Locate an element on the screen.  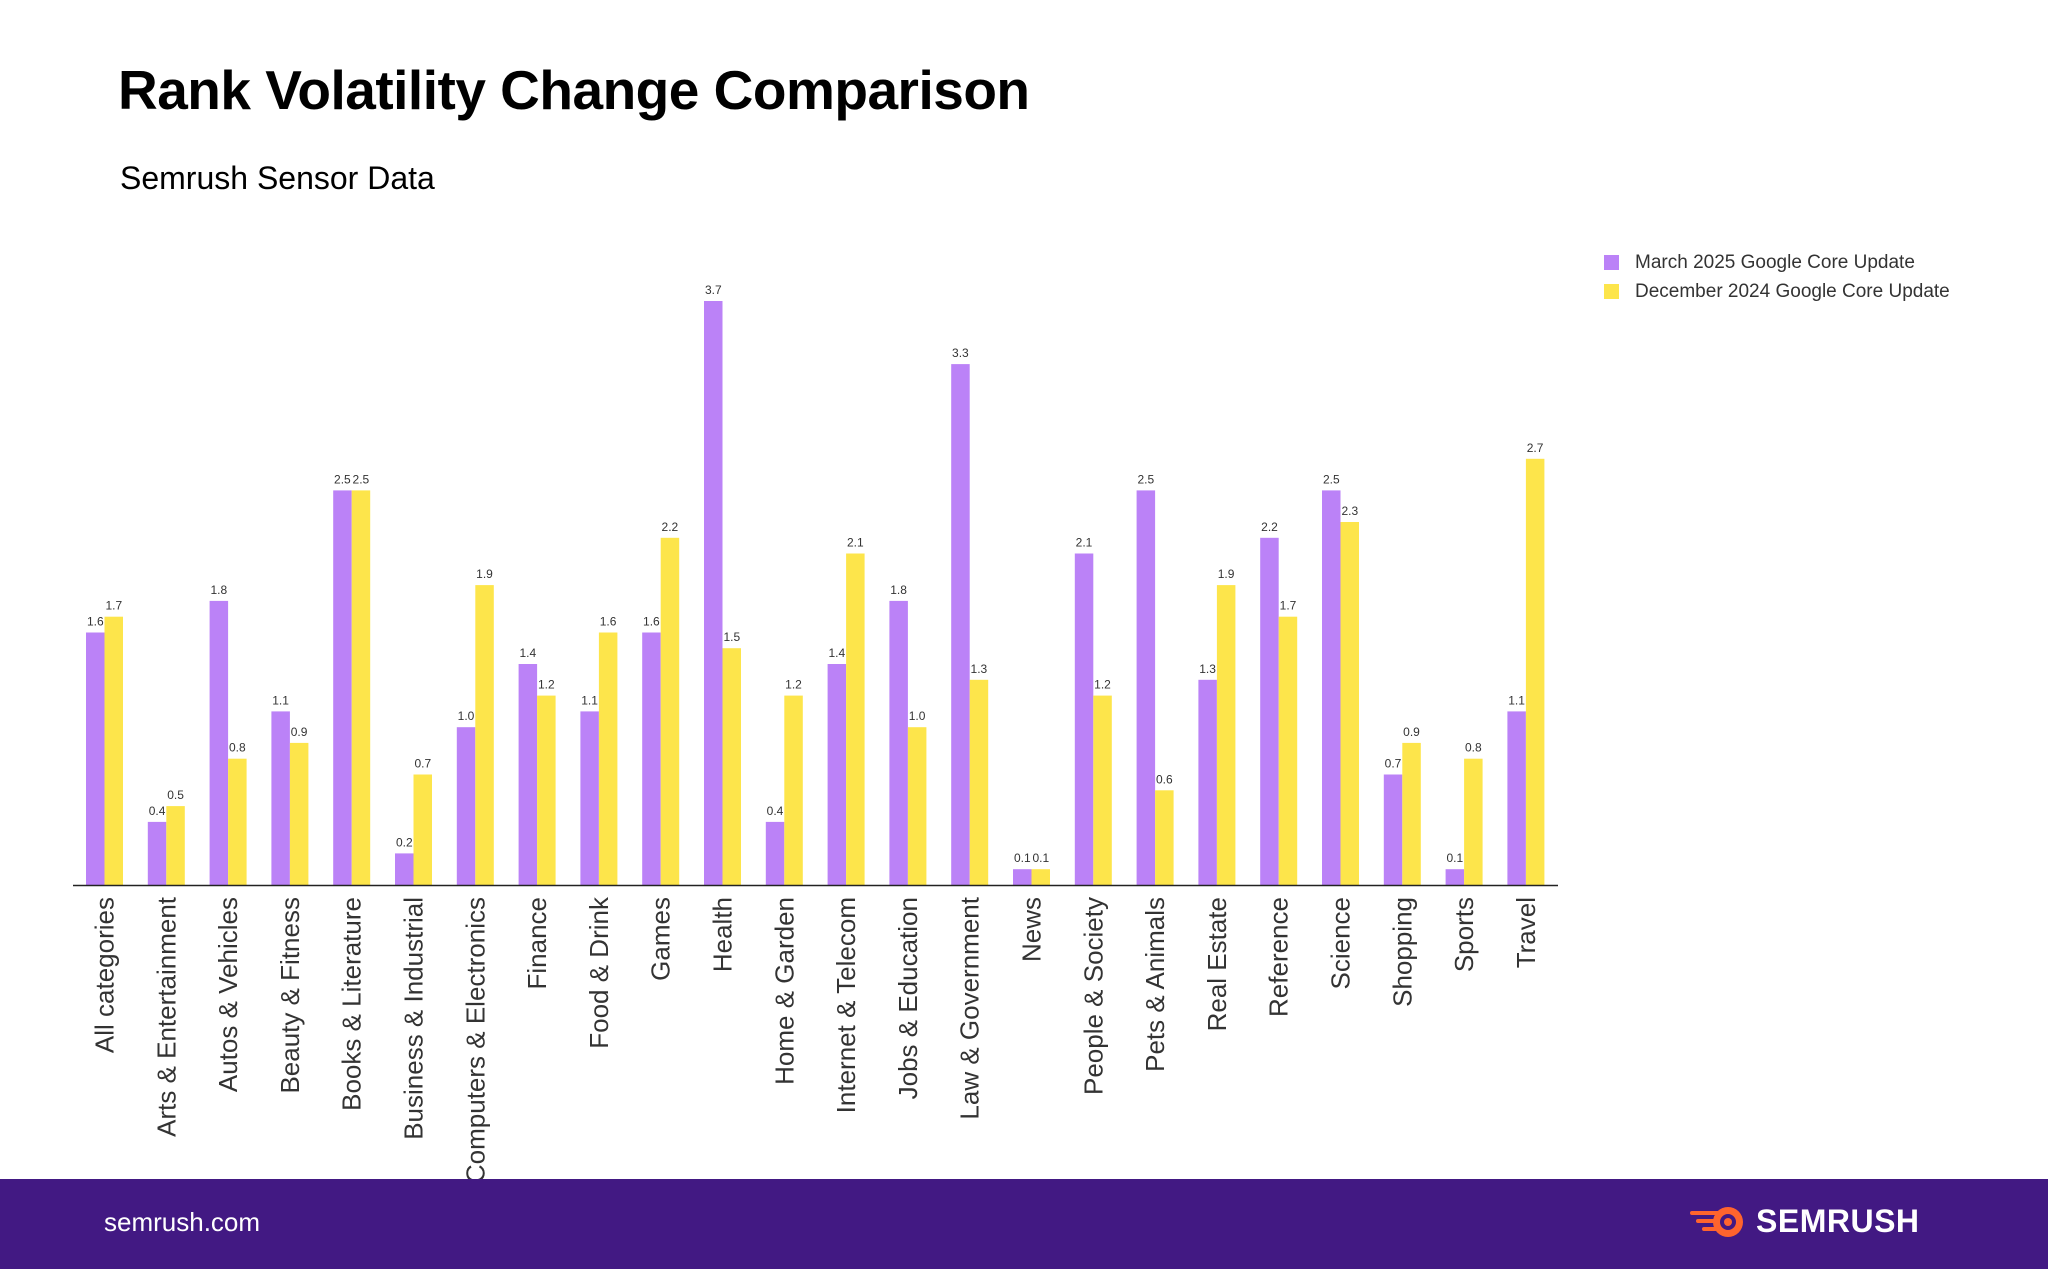
x-tick-label-11: Home & Garden is located at coordinates (784, 991).